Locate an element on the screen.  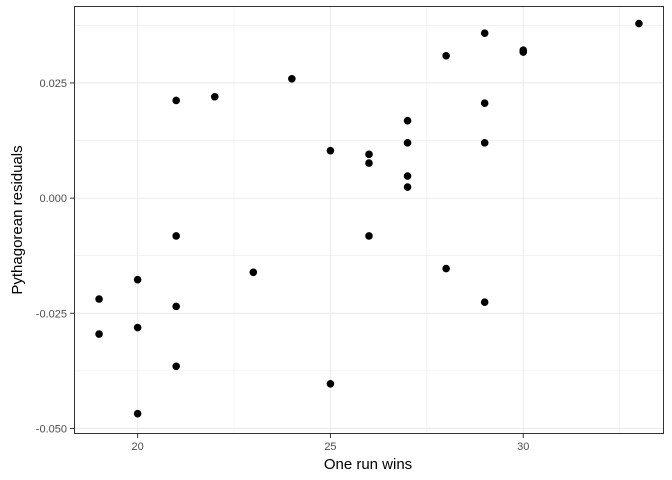
x-tick-label: 25 is located at coordinates (330, 447).